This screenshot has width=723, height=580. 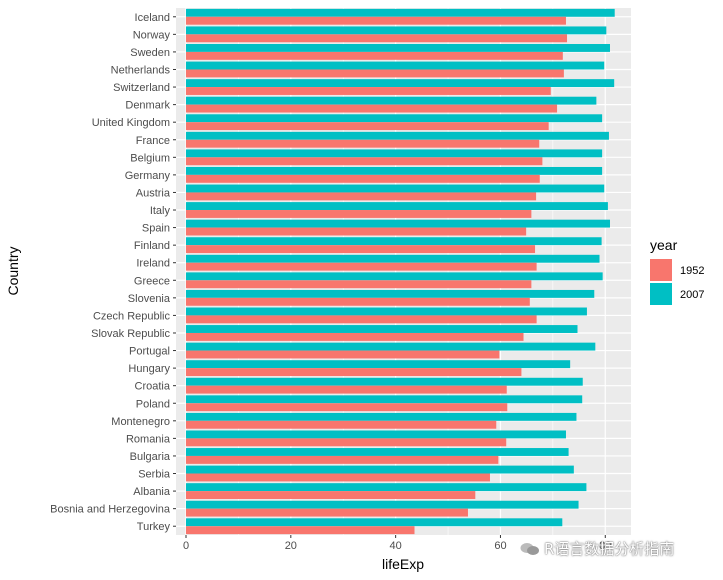 I want to click on y-tick-label: Hungary, so click(x=149, y=369).